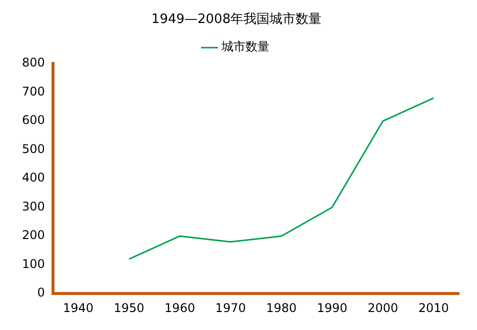 The height and width of the screenshot is (330, 477). I want to click on y-tick-label: 300, so click(33, 206).